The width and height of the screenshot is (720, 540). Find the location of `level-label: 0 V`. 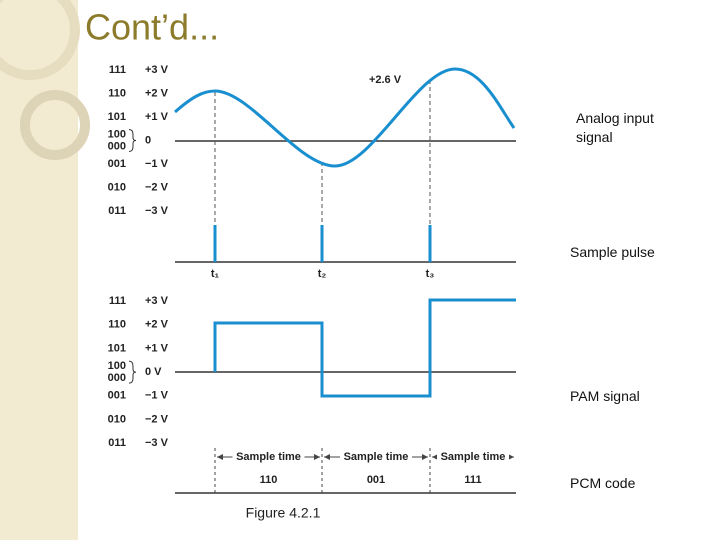

level-label: 0 V is located at coordinates (153, 372).